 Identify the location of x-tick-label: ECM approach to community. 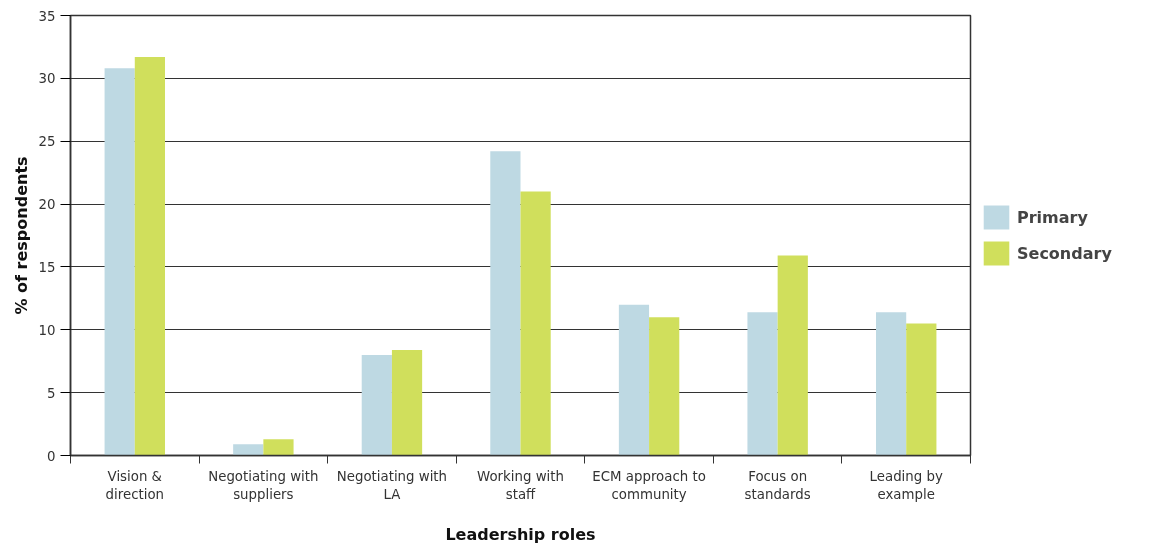
(649, 485).